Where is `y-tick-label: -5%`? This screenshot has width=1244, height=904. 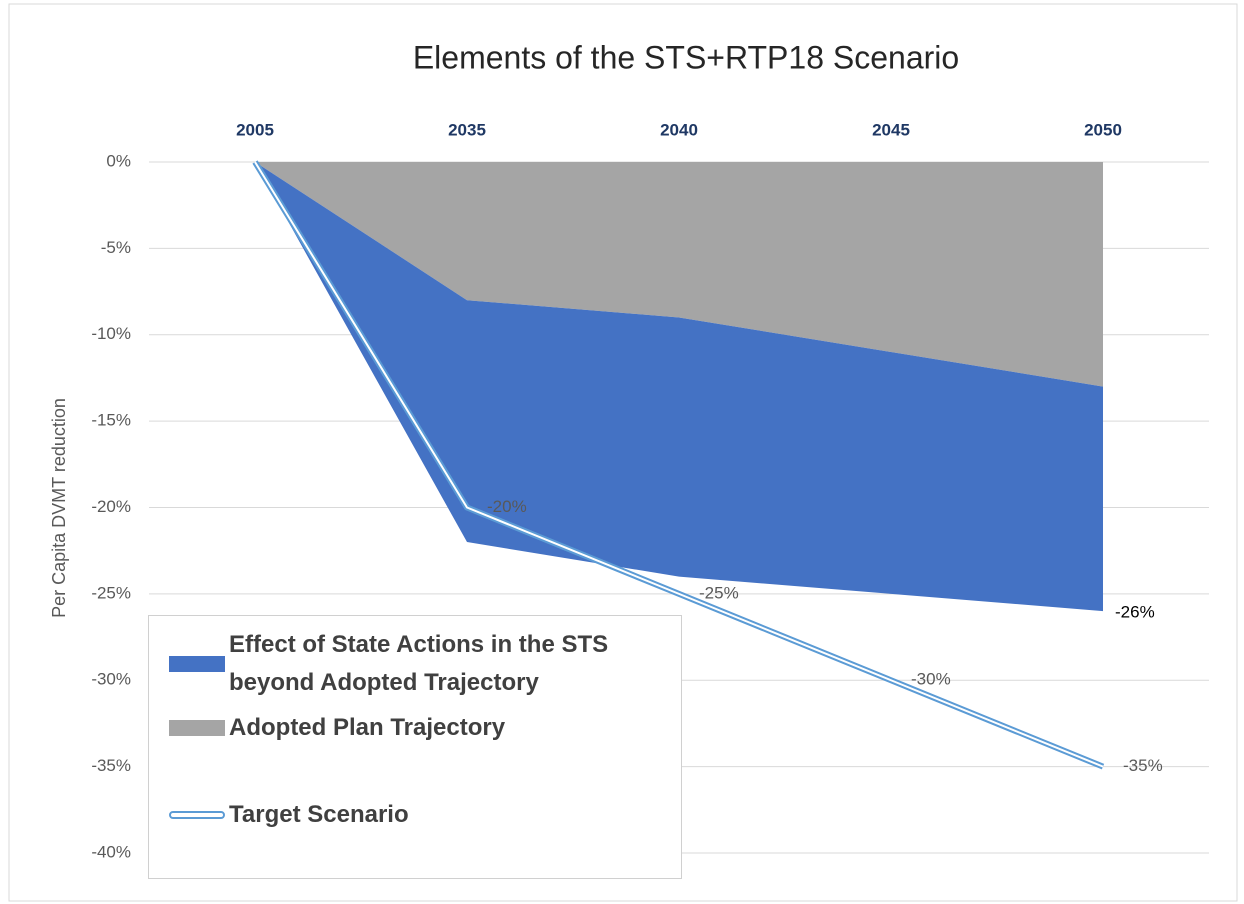 y-tick-label: -5% is located at coordinates (116, 247).